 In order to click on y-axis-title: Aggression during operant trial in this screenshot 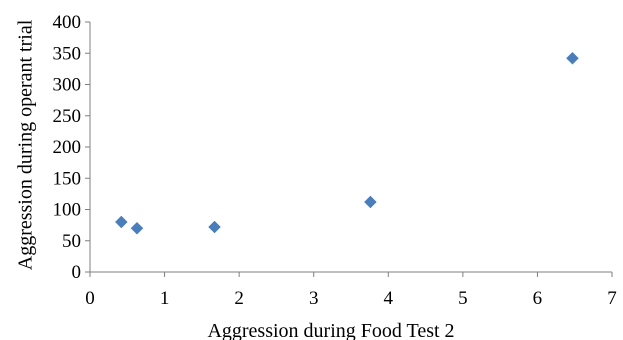, I will do `click(26, 144)`.